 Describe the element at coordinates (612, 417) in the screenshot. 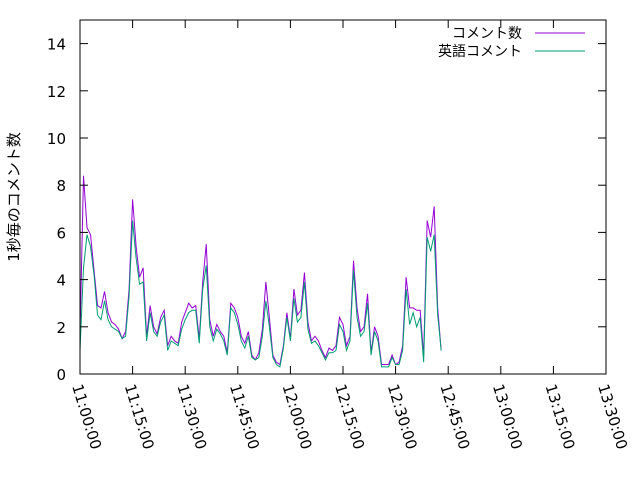

I see `x-tick-label: 13:30:00` at that location.